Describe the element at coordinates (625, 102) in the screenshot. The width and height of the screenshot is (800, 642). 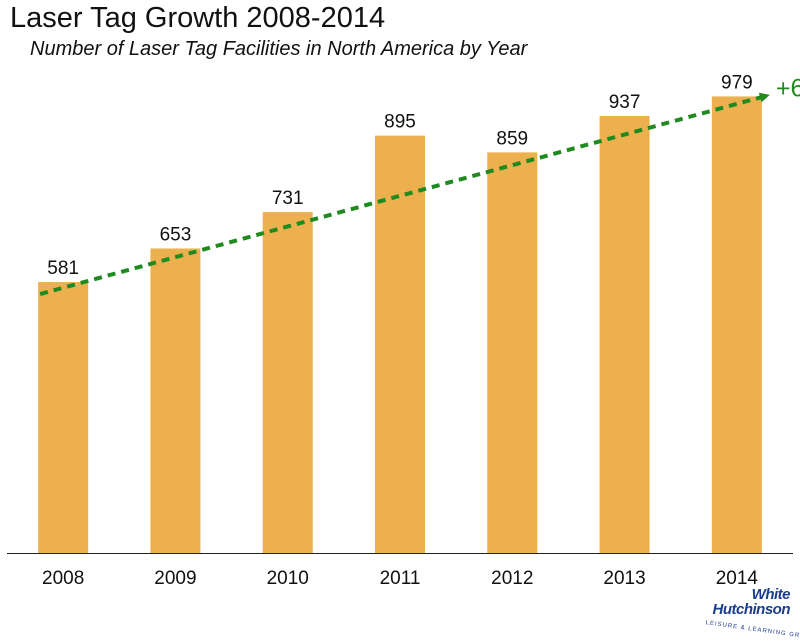
I see `data-label-2013: 937` at that location.